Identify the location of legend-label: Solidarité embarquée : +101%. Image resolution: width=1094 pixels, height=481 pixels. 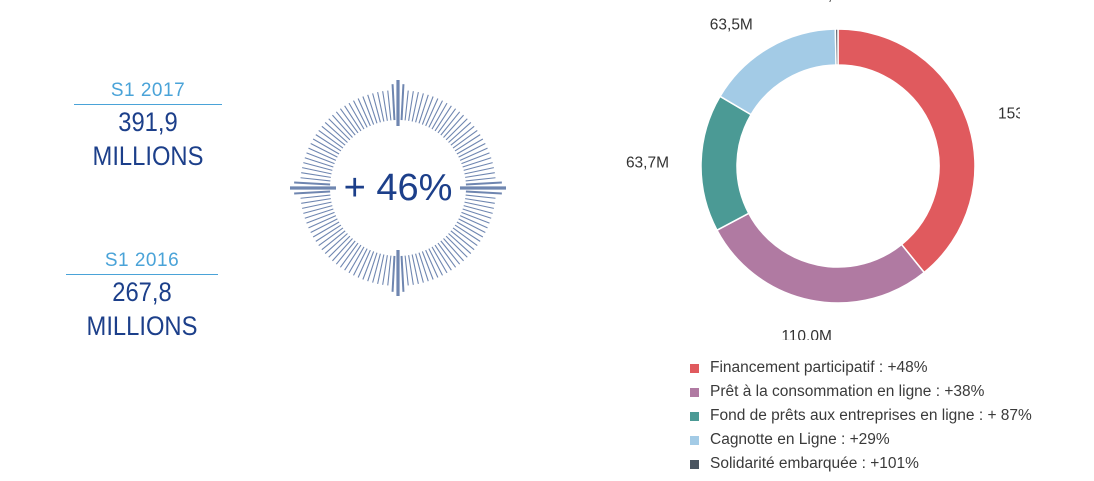
(814, 463).